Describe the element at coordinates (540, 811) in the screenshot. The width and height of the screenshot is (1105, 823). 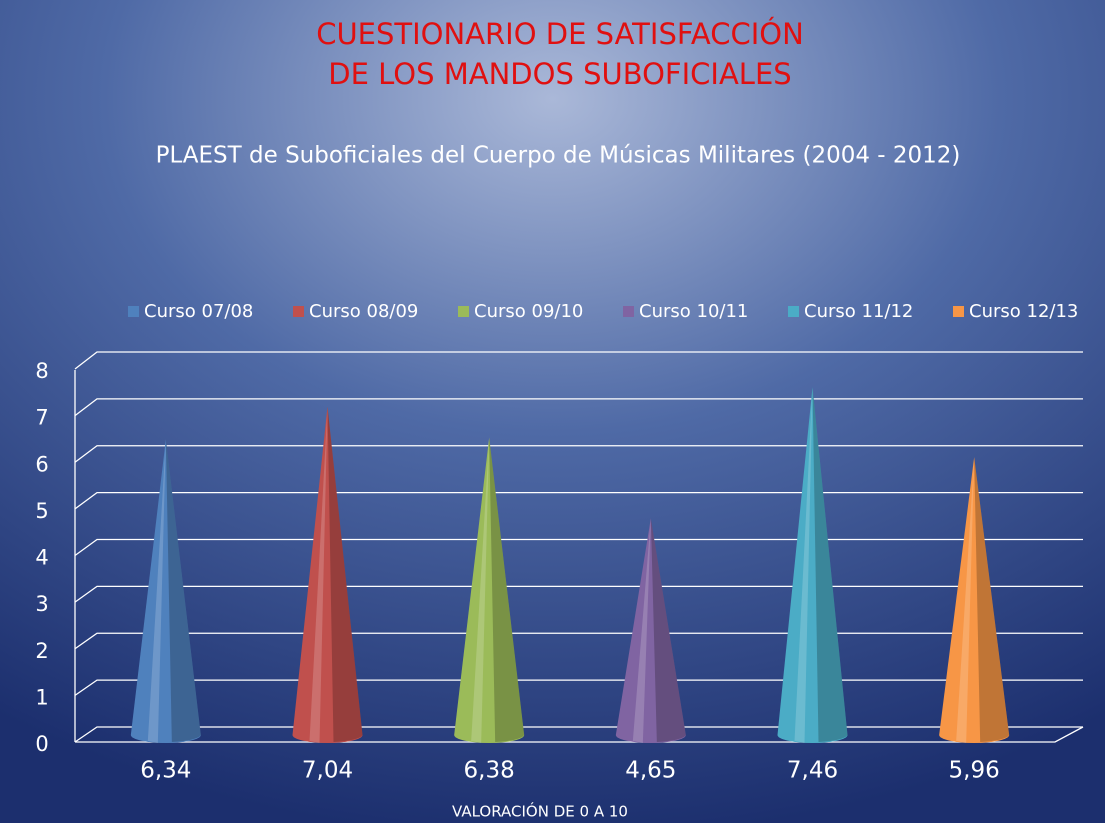
I see `x-axis-title: VALORACIÓN DE 0 A 10` at that location.